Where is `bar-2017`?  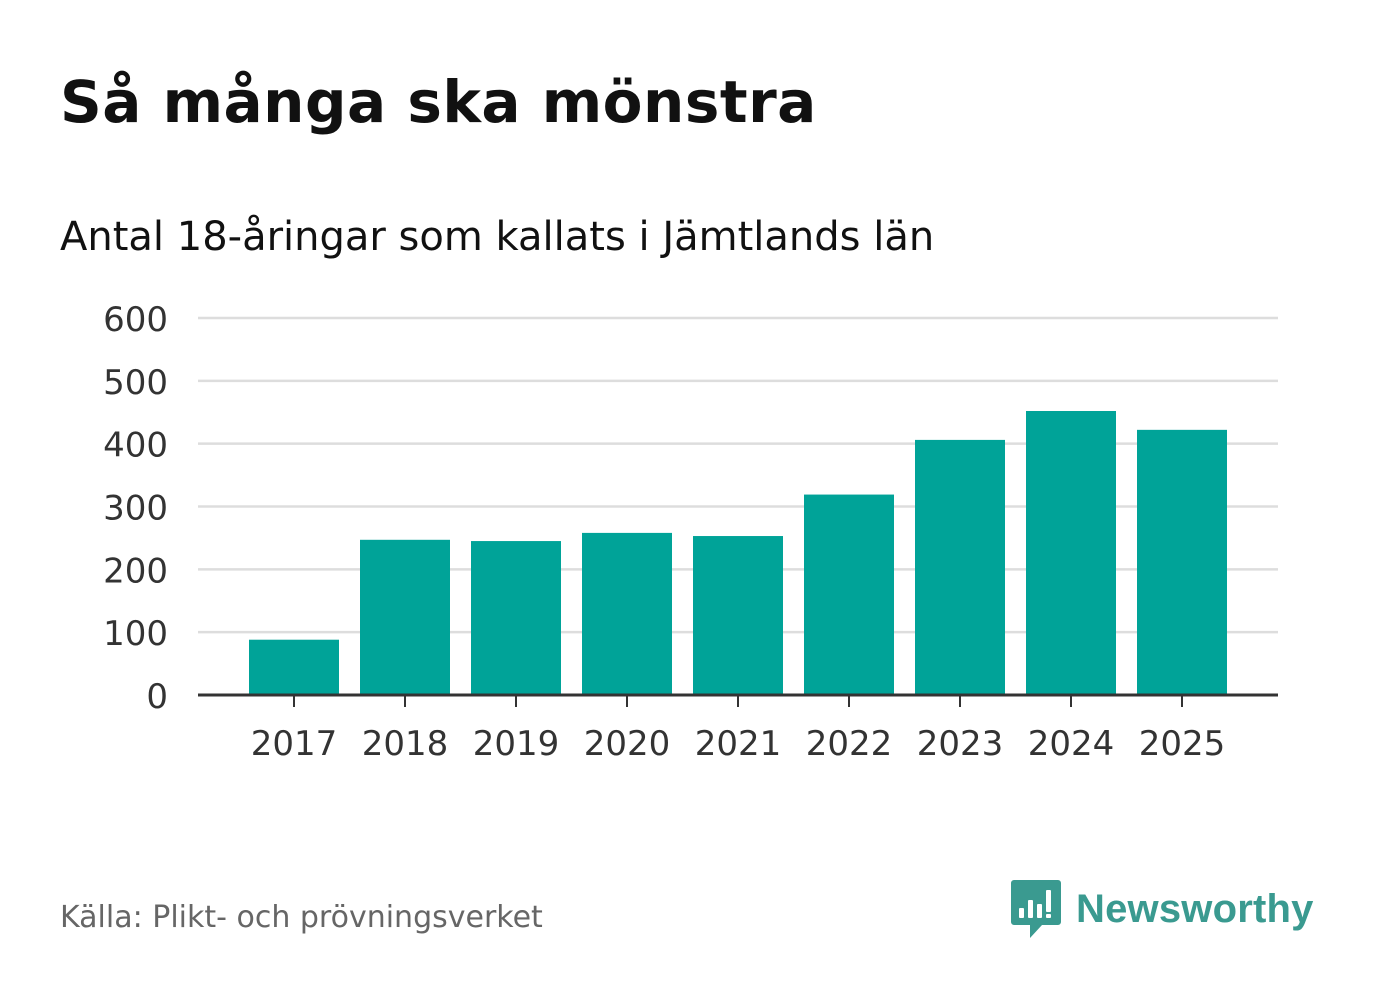
bar-2017 is located at coordinates (294, 667).